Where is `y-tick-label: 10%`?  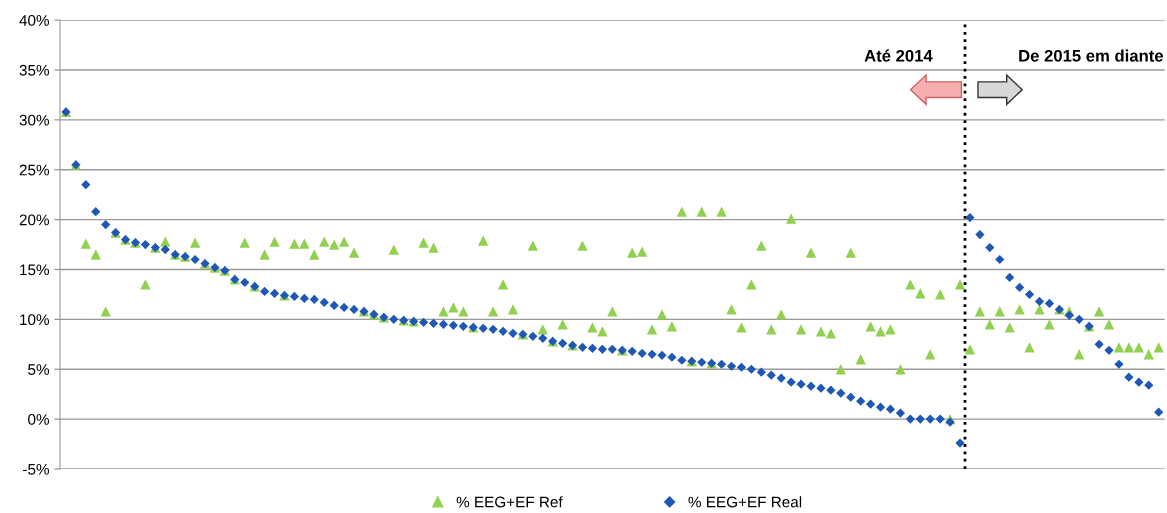
y-tick-label: 10% is located at coordinates (35, 320).